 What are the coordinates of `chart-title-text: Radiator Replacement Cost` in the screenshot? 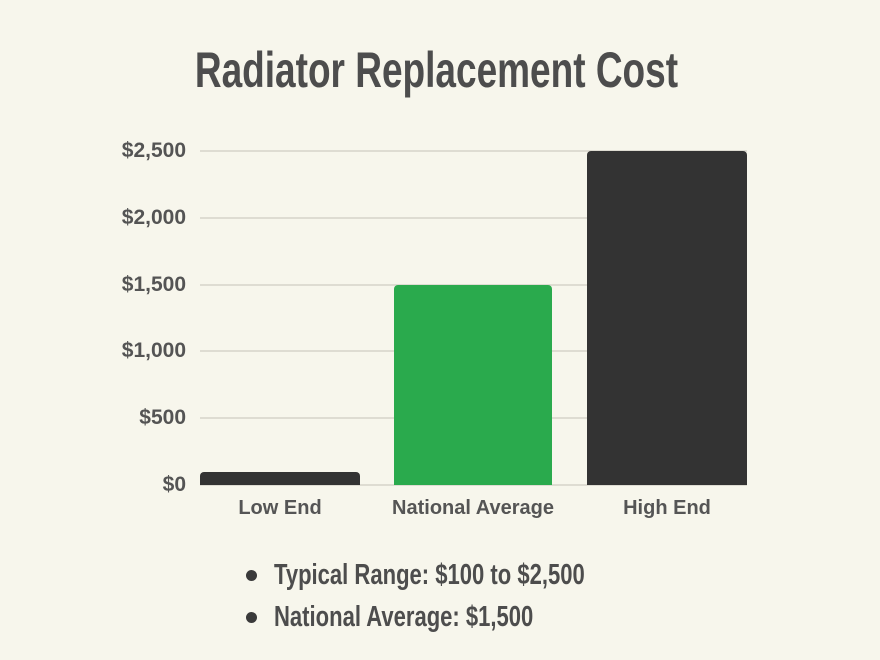 It's located at (436, 70).